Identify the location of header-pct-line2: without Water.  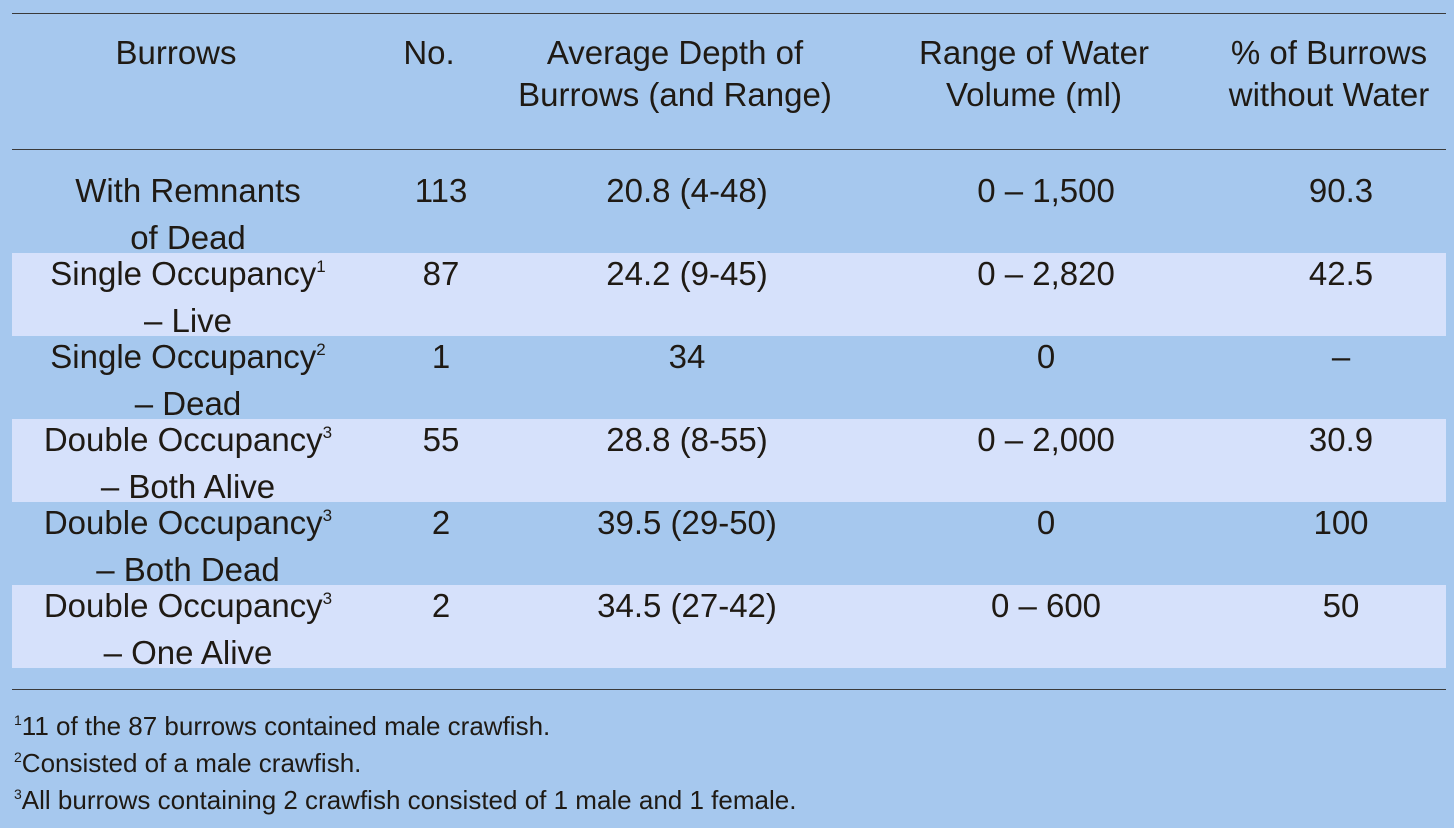
(1329, 94).